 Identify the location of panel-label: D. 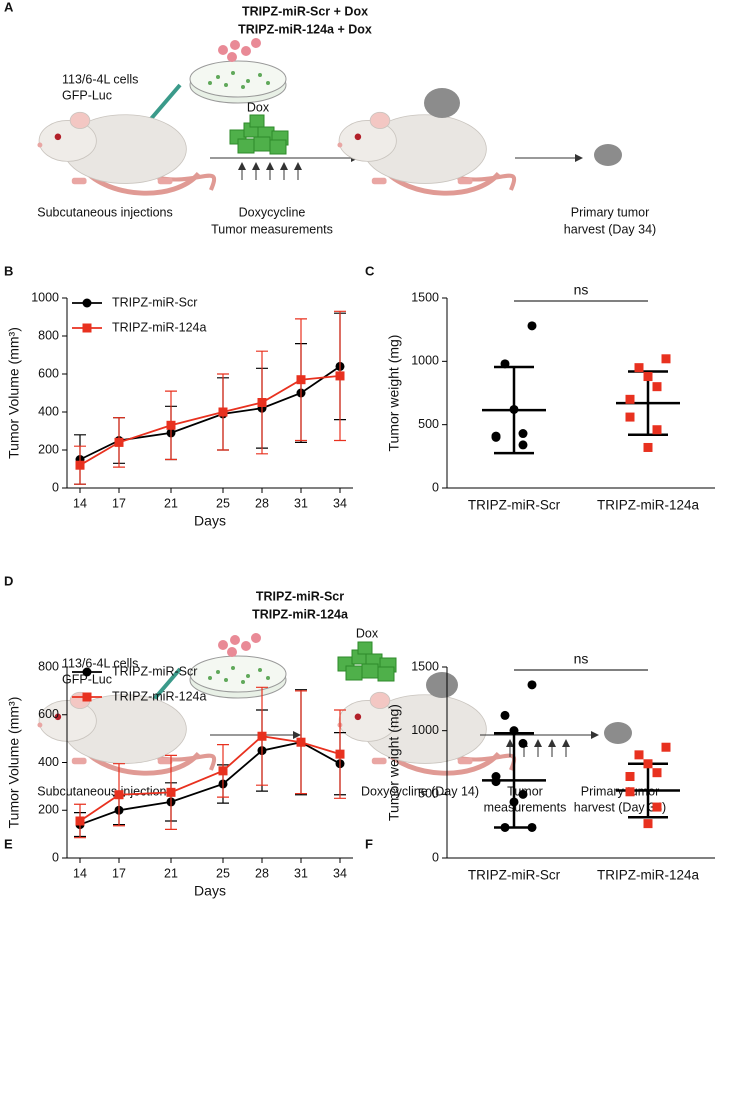
(8, 580).